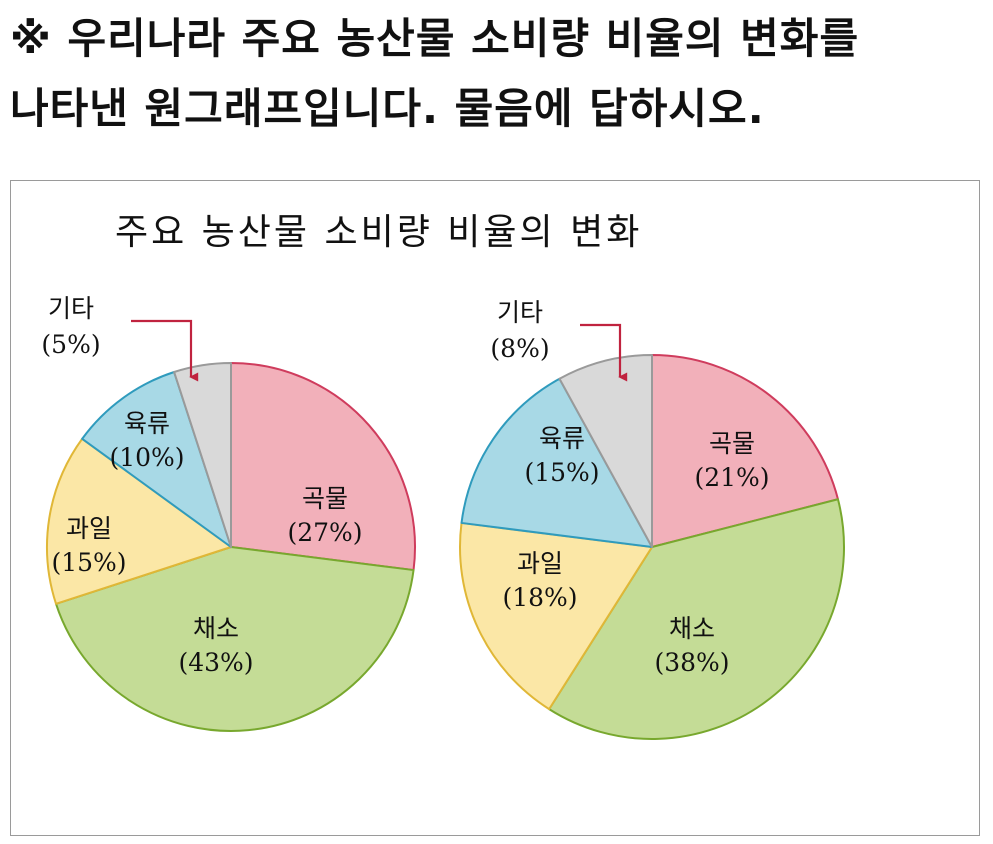 This screenshot has height=844, width=993. What do you see at coordinates (146, 457) in the screenshot?
I see `slice-percent: (10%)` at bounding box center [146, 457].